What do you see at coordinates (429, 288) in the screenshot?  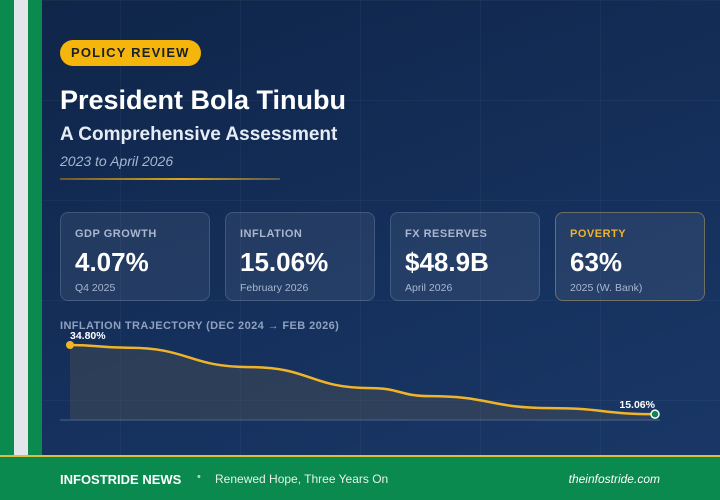 I see `stat-sub: April 2026` at bounding box center [429, 288].